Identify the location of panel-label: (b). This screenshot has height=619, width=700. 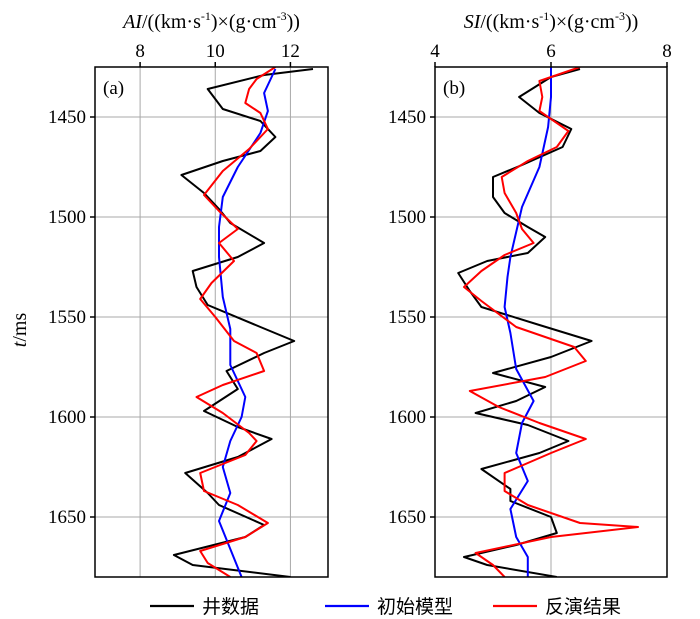
(454, 88).